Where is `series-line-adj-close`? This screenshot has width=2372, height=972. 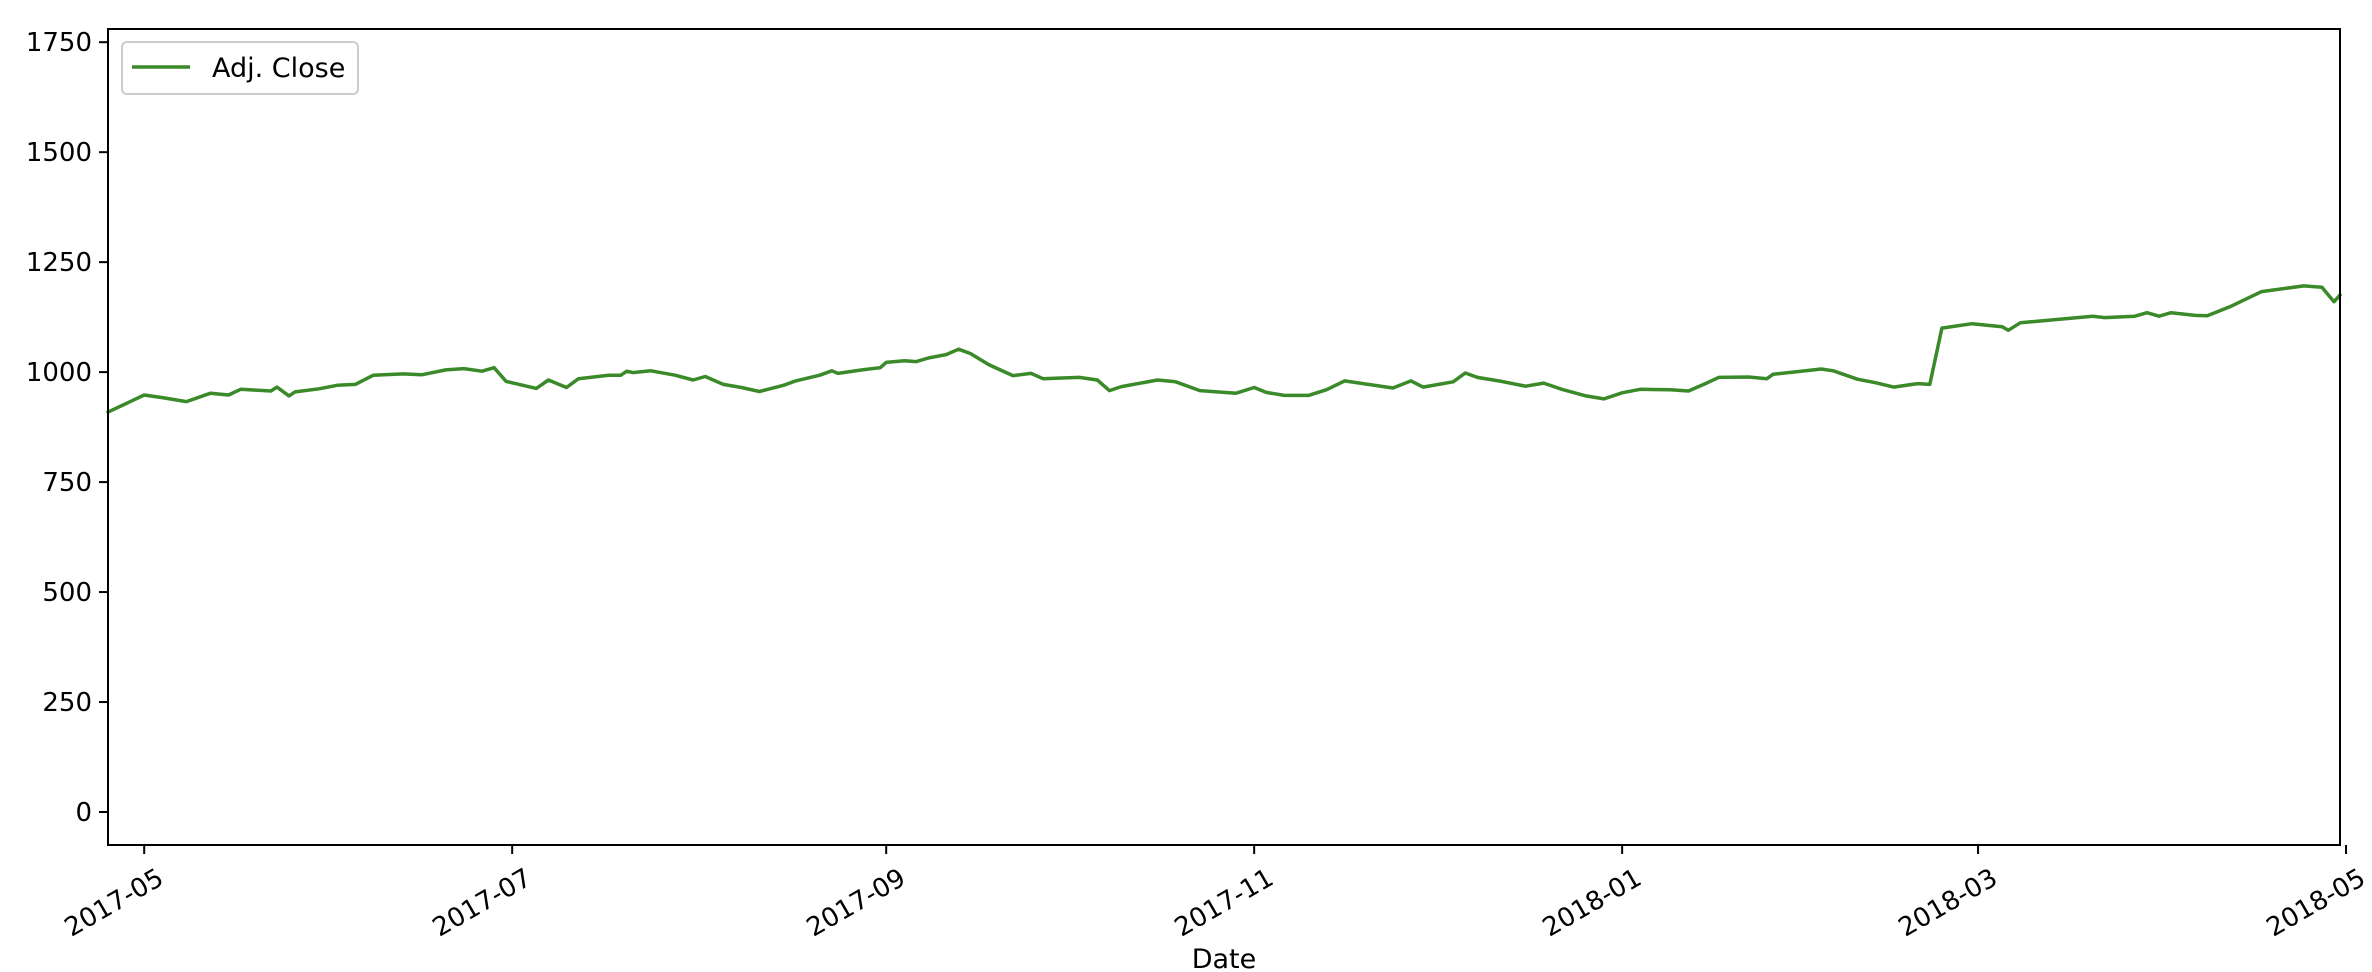 series-line-adj-close is located at coordinates (1224, 349).